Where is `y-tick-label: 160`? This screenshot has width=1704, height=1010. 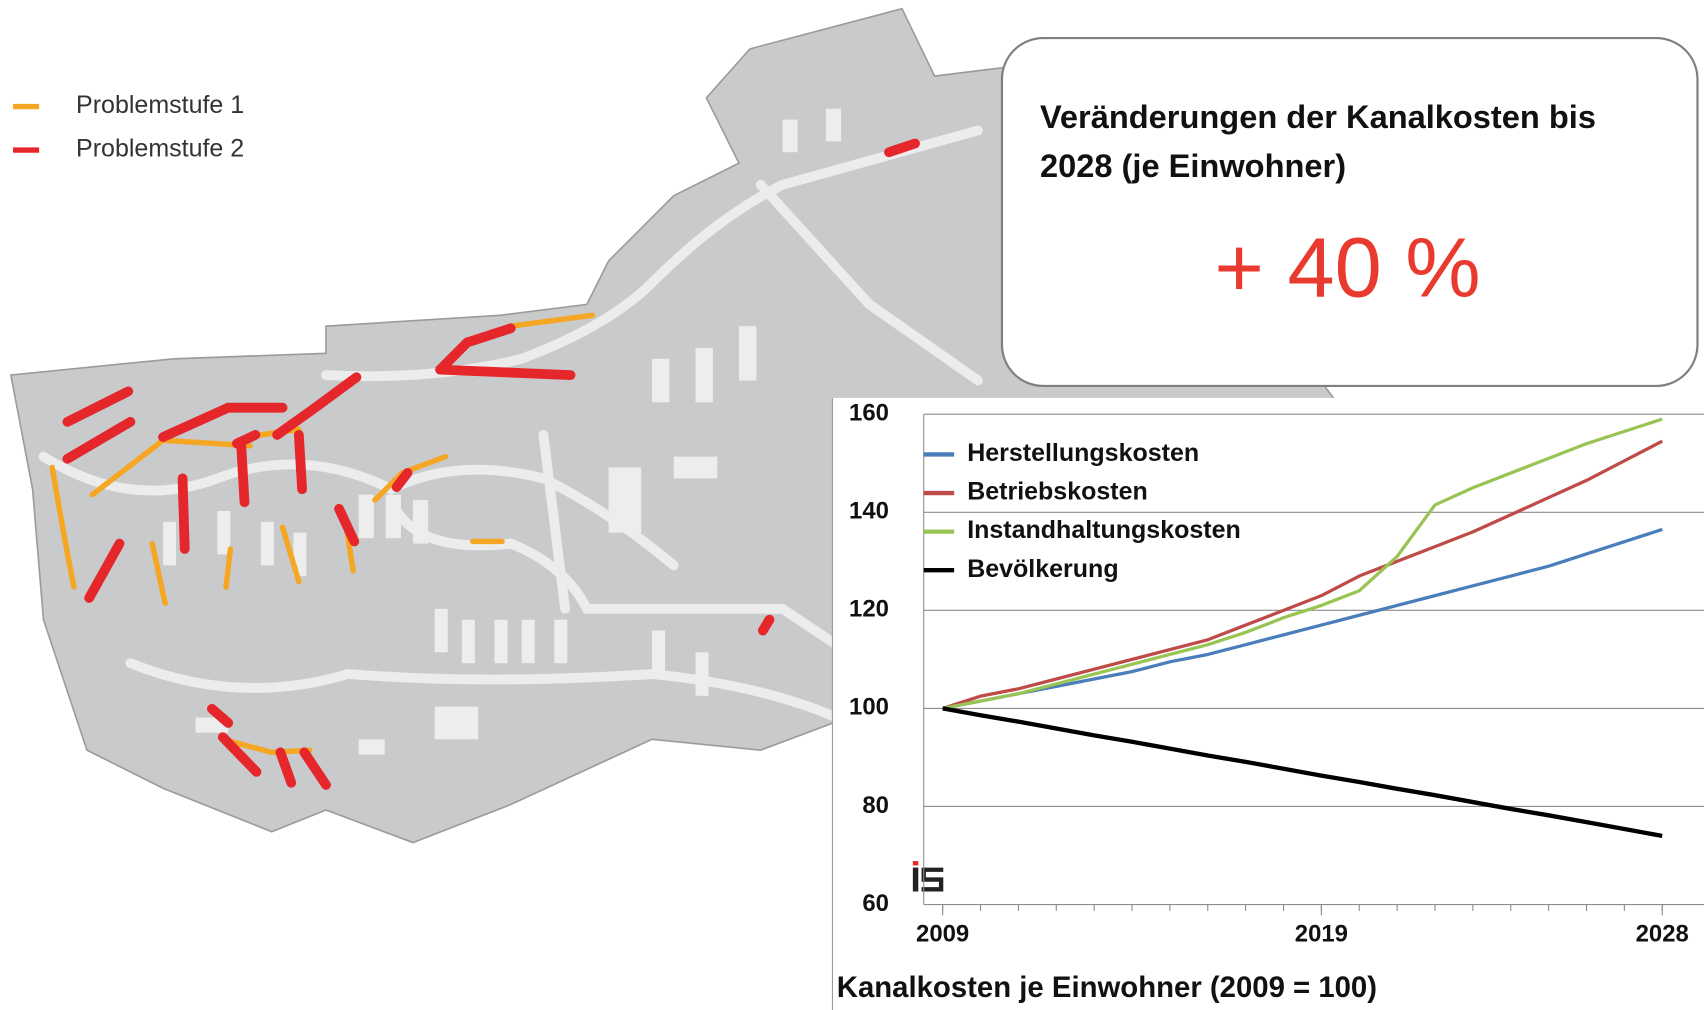 y-tick-label: 160 is located at coordinates (869, 413).